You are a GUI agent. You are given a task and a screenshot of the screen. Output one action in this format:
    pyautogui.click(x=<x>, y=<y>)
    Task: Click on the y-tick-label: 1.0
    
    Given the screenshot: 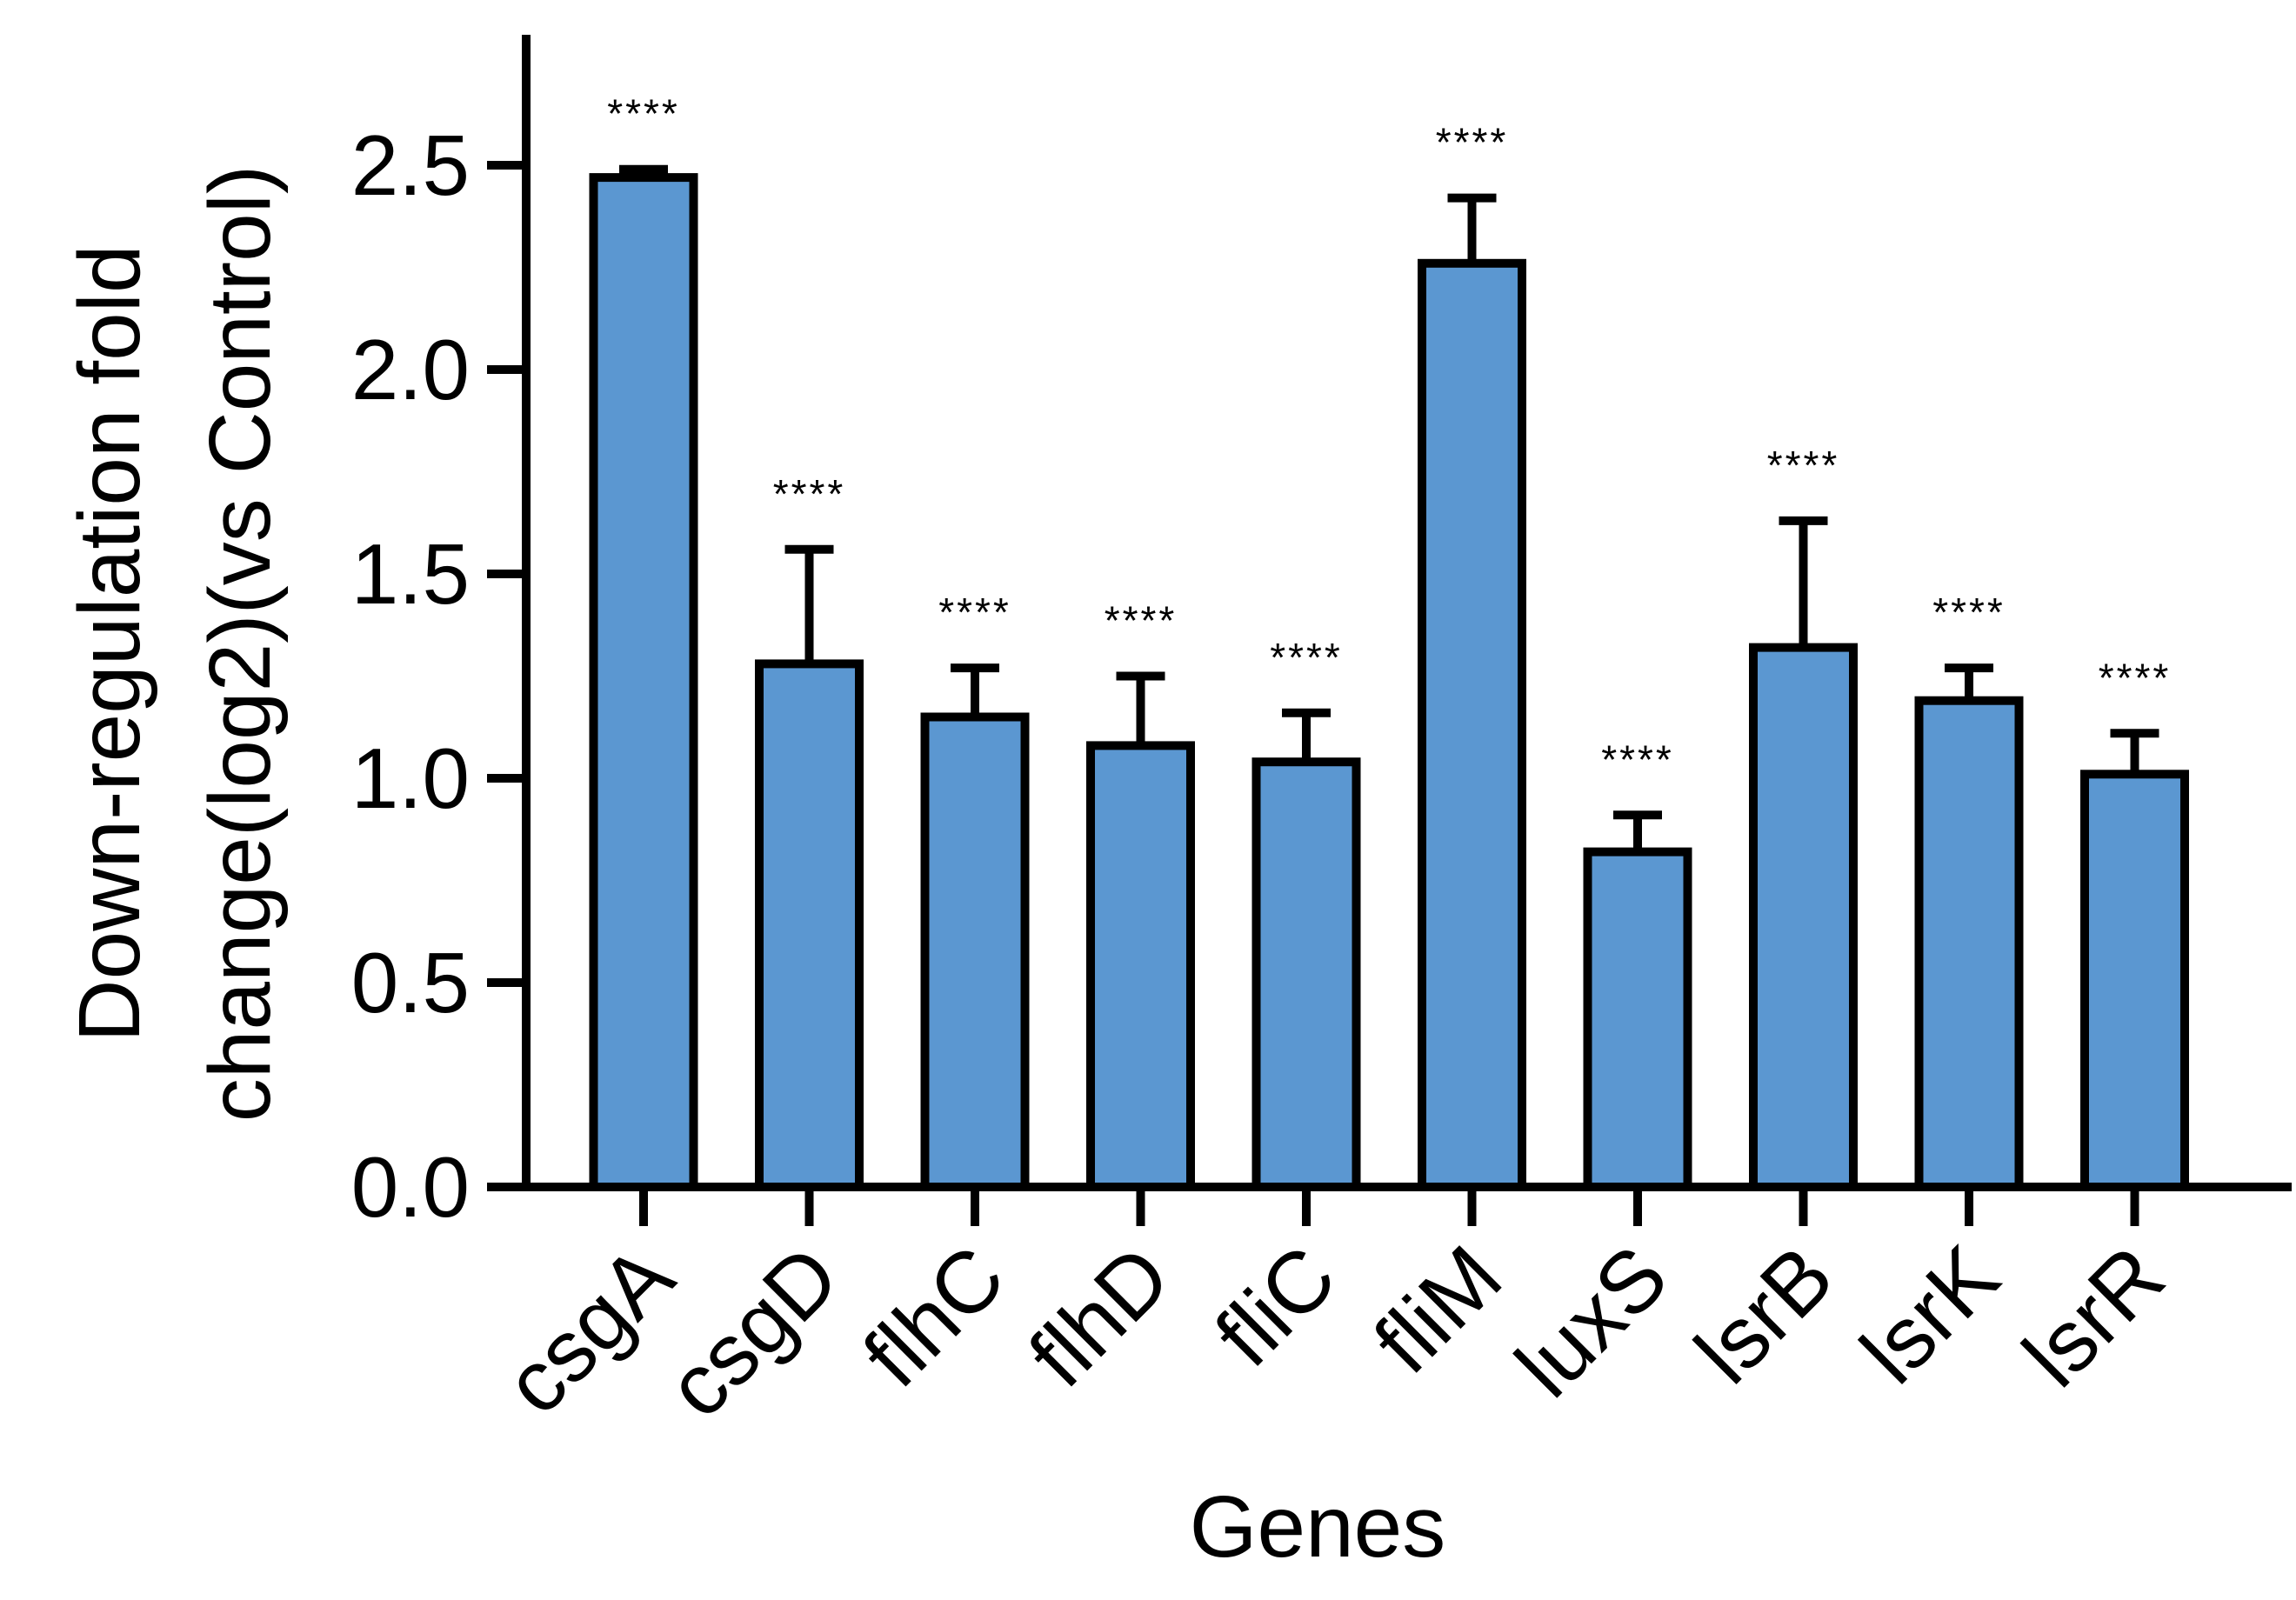 What is the action you would take?
    pyautogui.click(x=411, y=778)
    